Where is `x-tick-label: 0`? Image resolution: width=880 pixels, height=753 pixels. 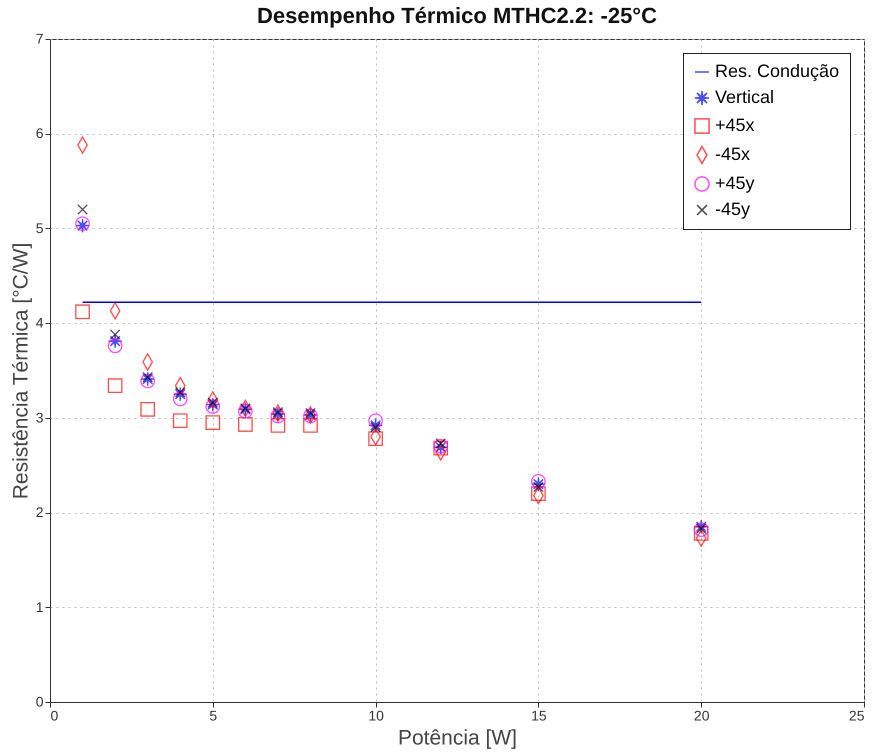 x-tick-label: 0 is located at coordinates (54, 716).